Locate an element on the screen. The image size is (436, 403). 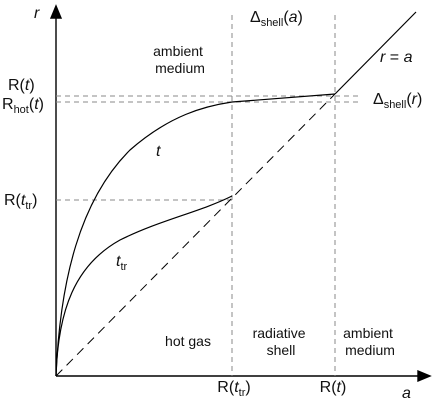
r-eq-a-eq: = is located at coordinates (394, 57).